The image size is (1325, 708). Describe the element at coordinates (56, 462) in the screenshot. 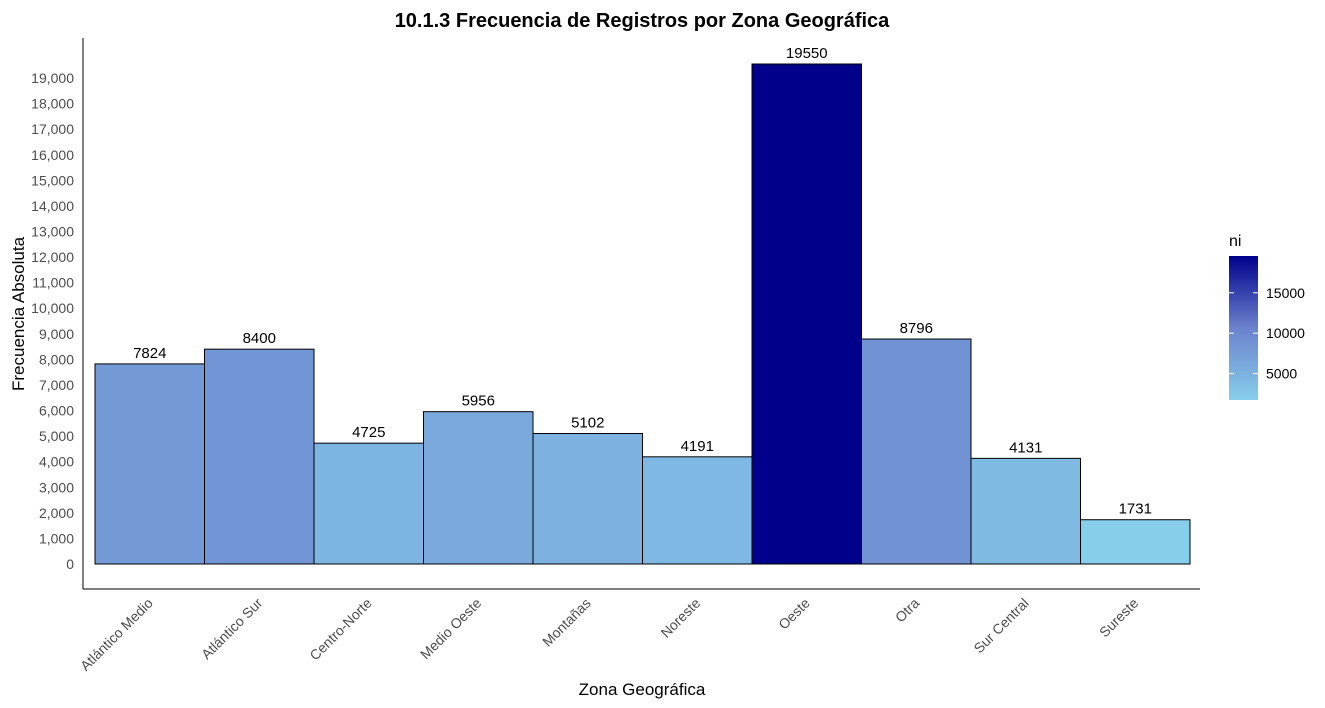

I see `y-tick-label: 4,000` at that location.